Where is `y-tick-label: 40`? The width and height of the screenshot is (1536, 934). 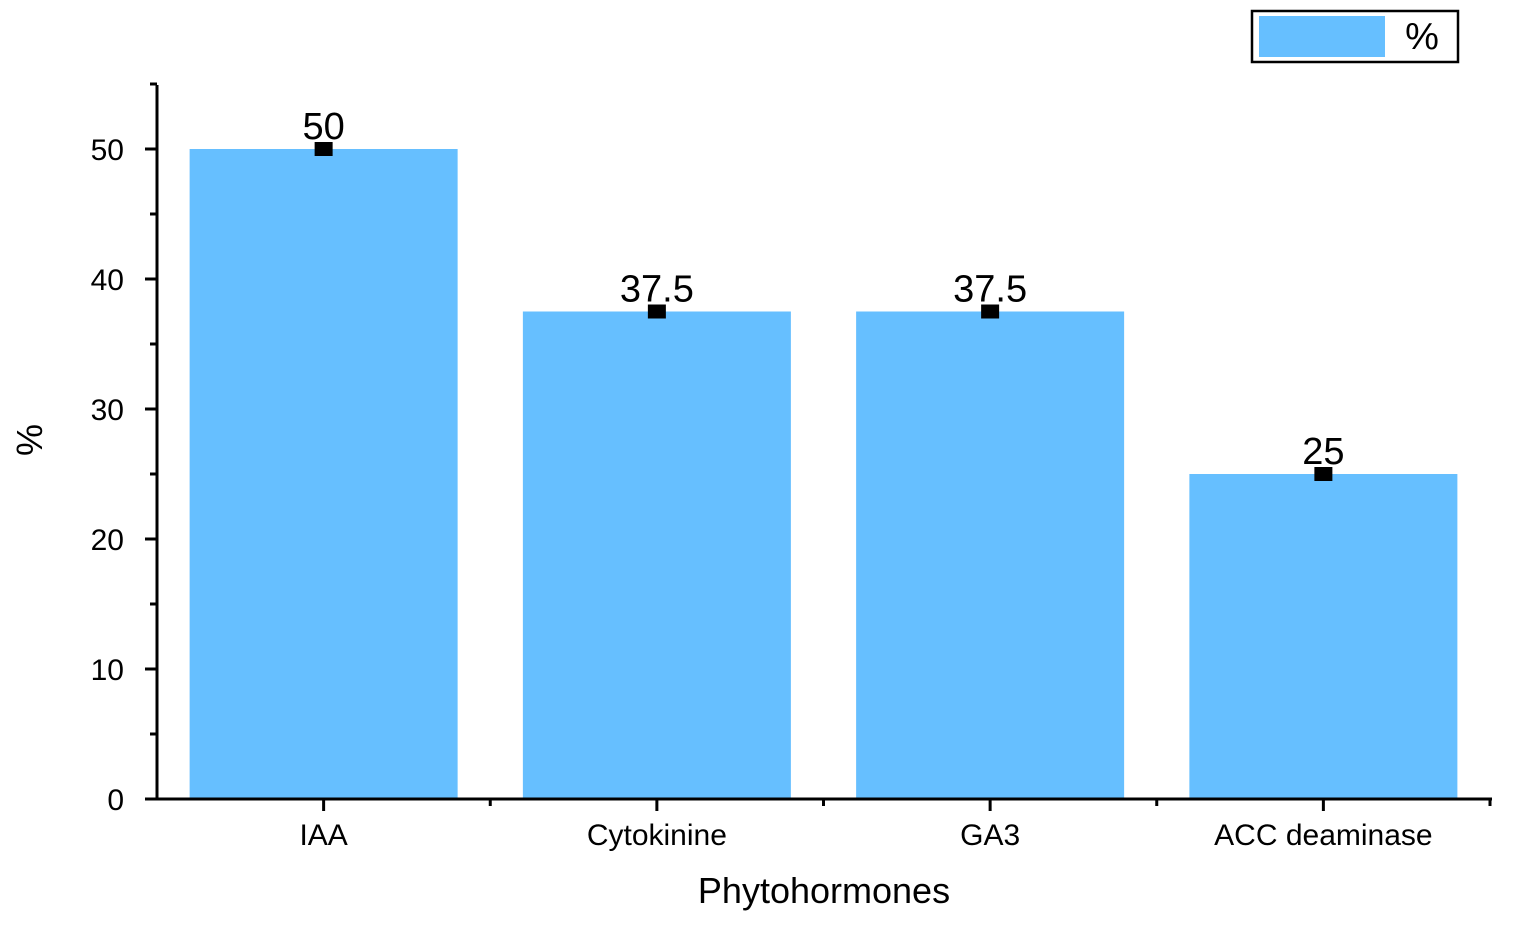
y-tick-label: 40 is located at coordinates (107, 280).